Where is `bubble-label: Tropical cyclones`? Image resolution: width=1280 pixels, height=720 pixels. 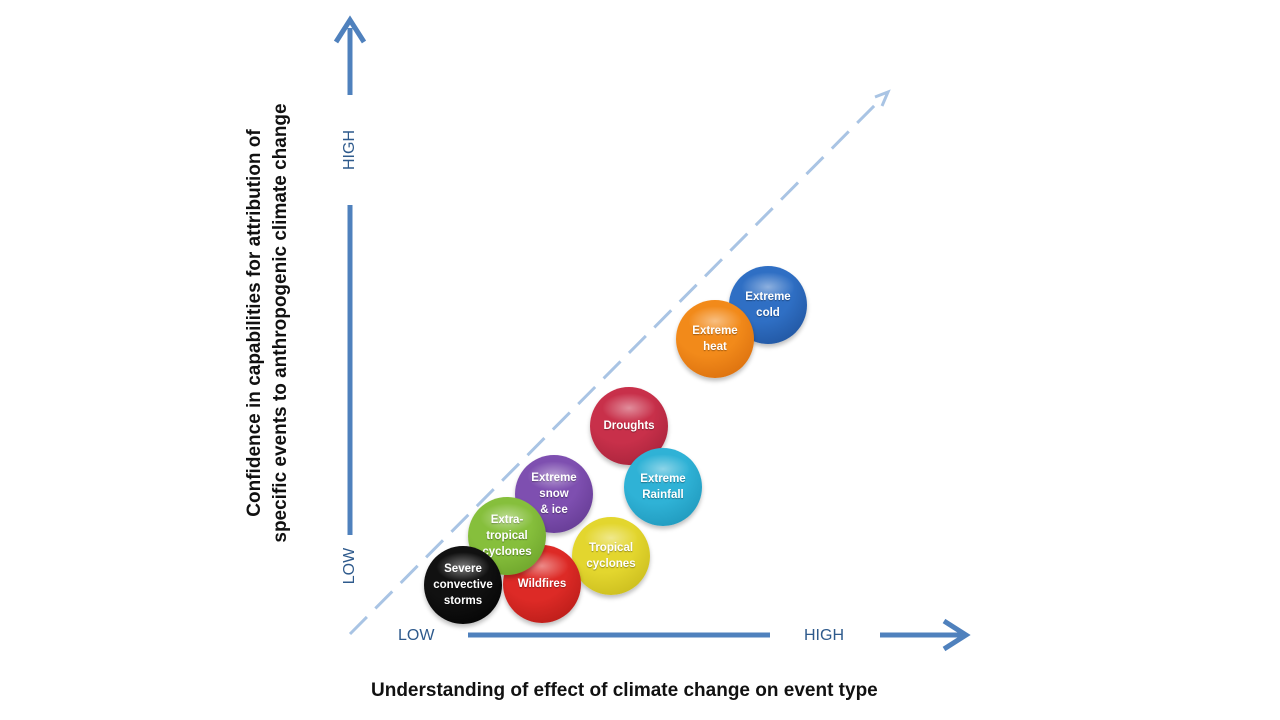
bubble-label: Tropical cyclones is located at coordinates (611, 556).